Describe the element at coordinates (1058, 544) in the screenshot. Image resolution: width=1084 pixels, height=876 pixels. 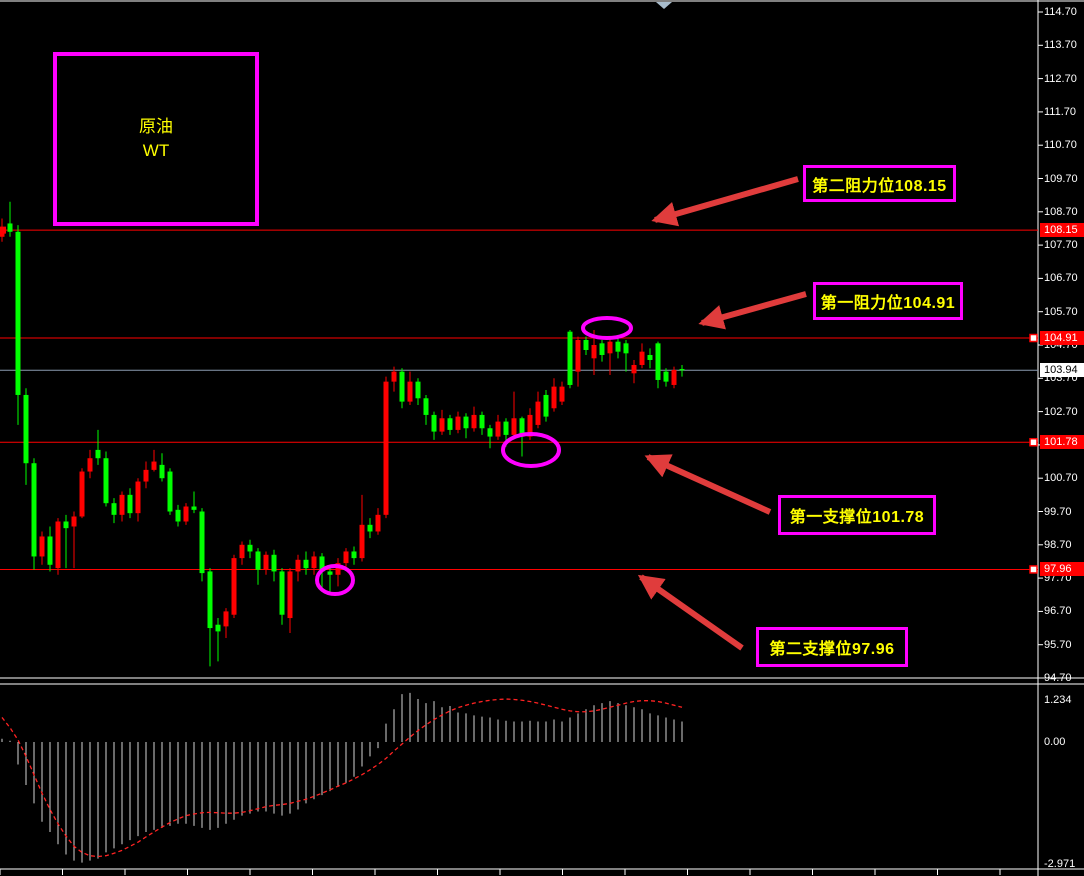
I see `price-tick-label: 98.70` at that location.